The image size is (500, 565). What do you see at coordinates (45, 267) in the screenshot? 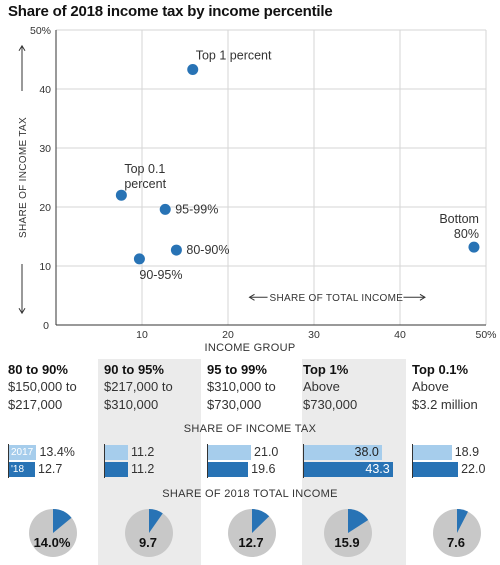
I see `y-tick-label: 10` at bounding box center [45, 267].